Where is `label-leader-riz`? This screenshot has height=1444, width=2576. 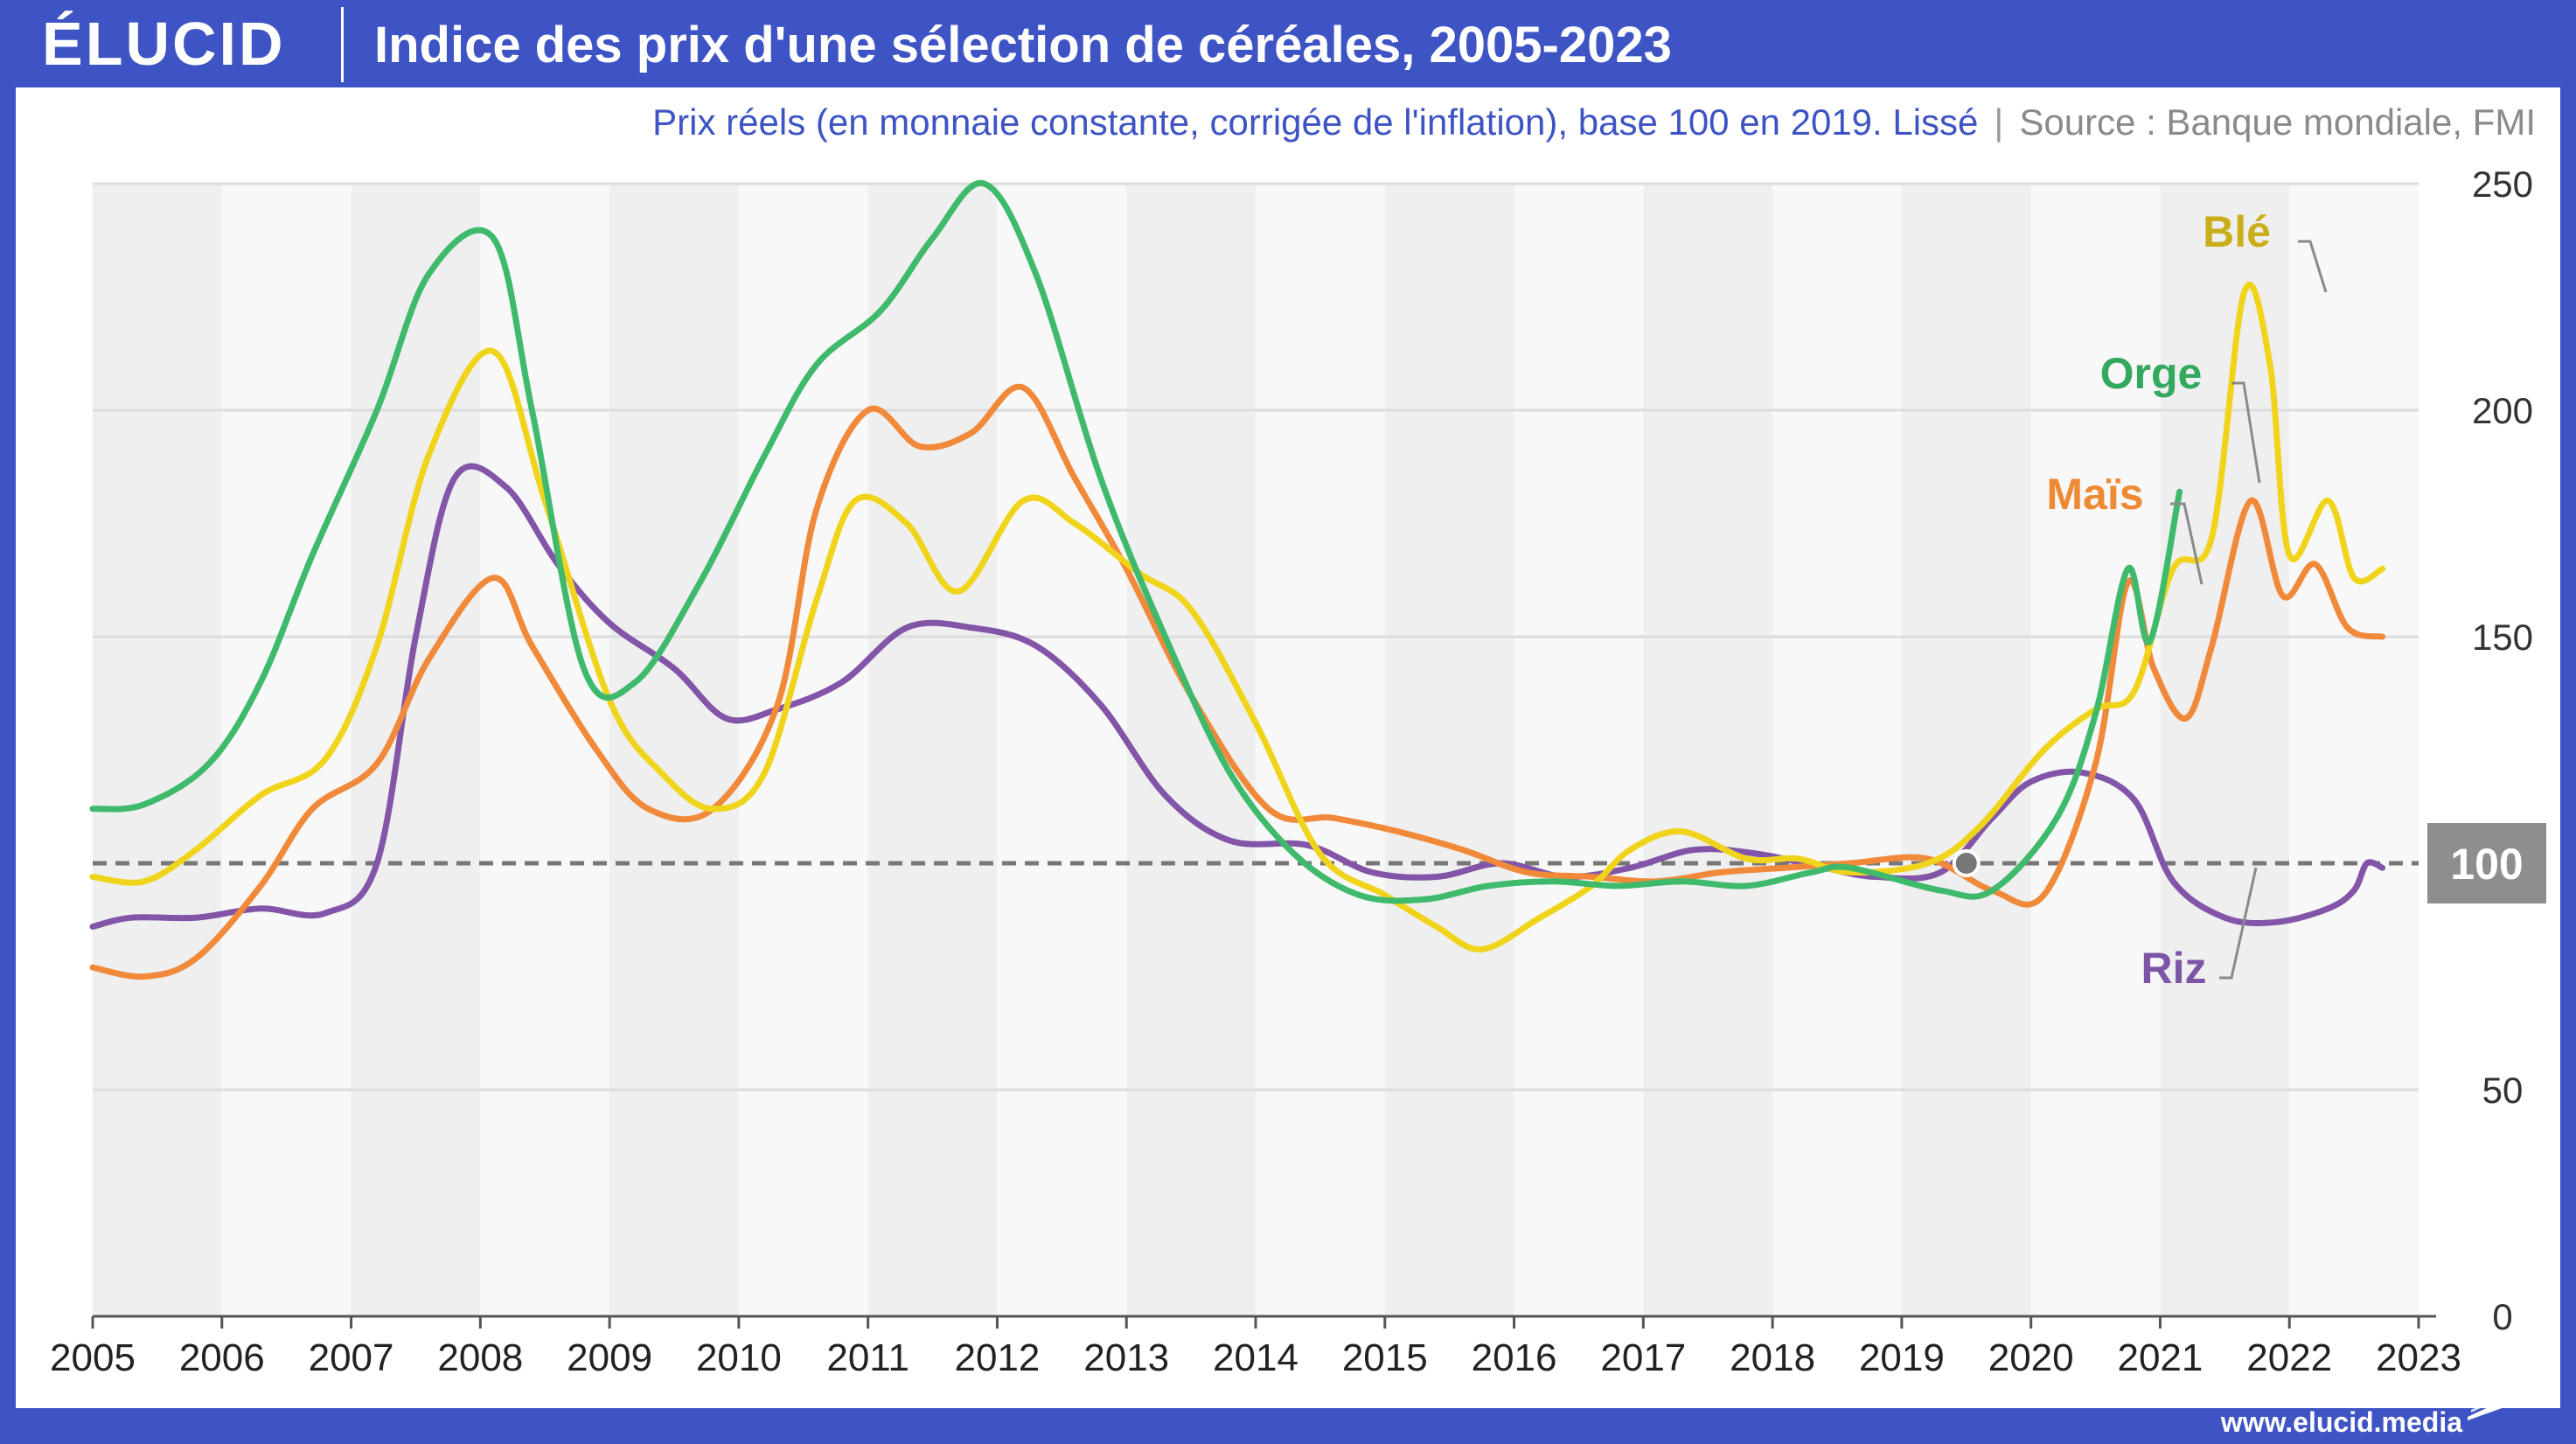 label-leader-riz is located at coordinates (2238, 924).